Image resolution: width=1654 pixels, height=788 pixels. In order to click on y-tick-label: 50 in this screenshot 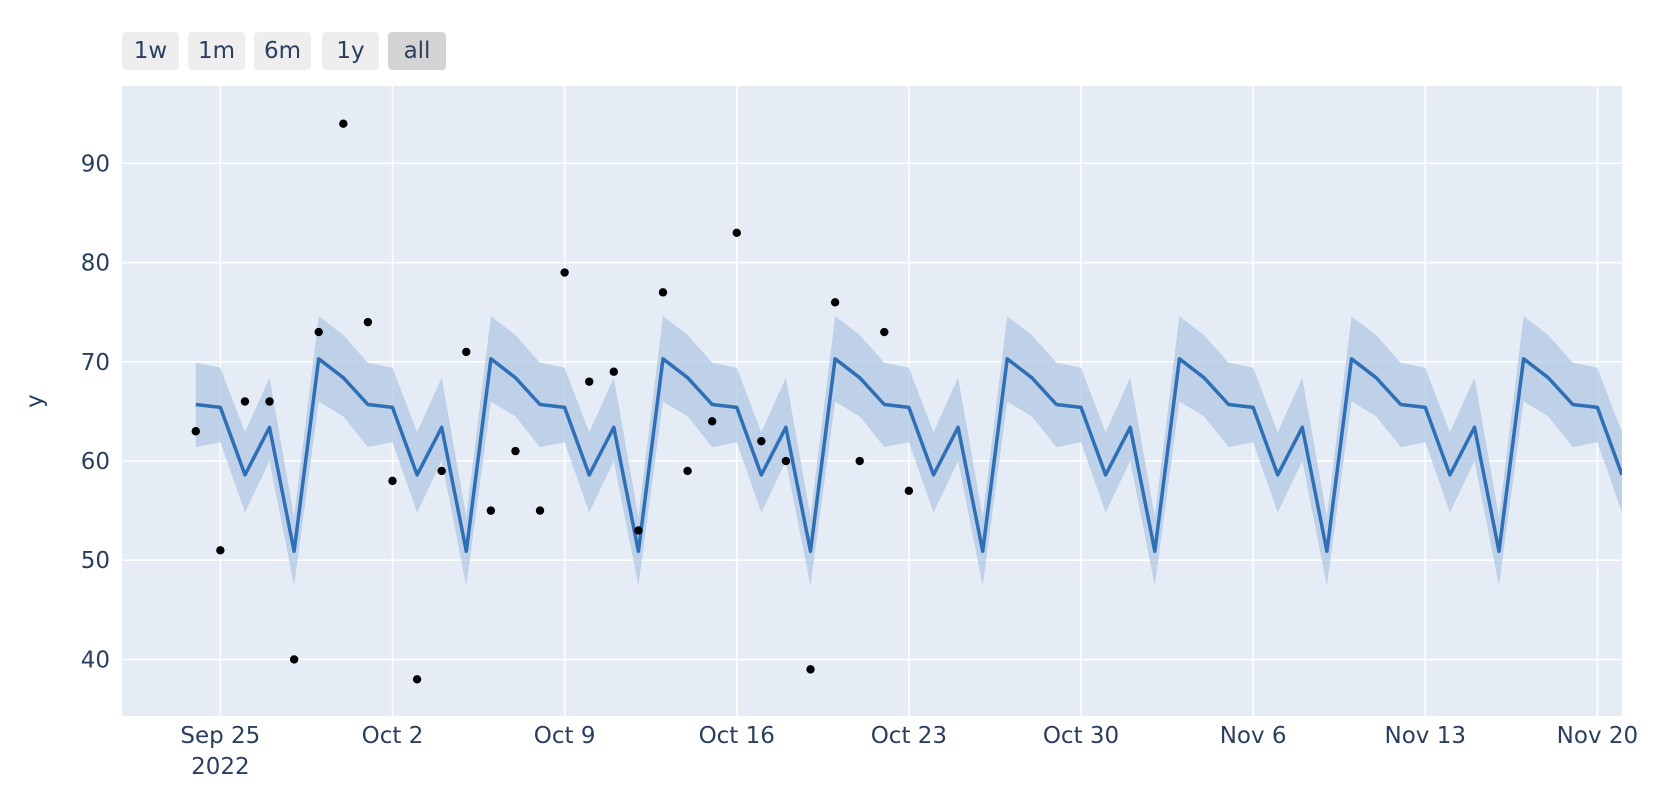, I will do `click(95, 561)`.